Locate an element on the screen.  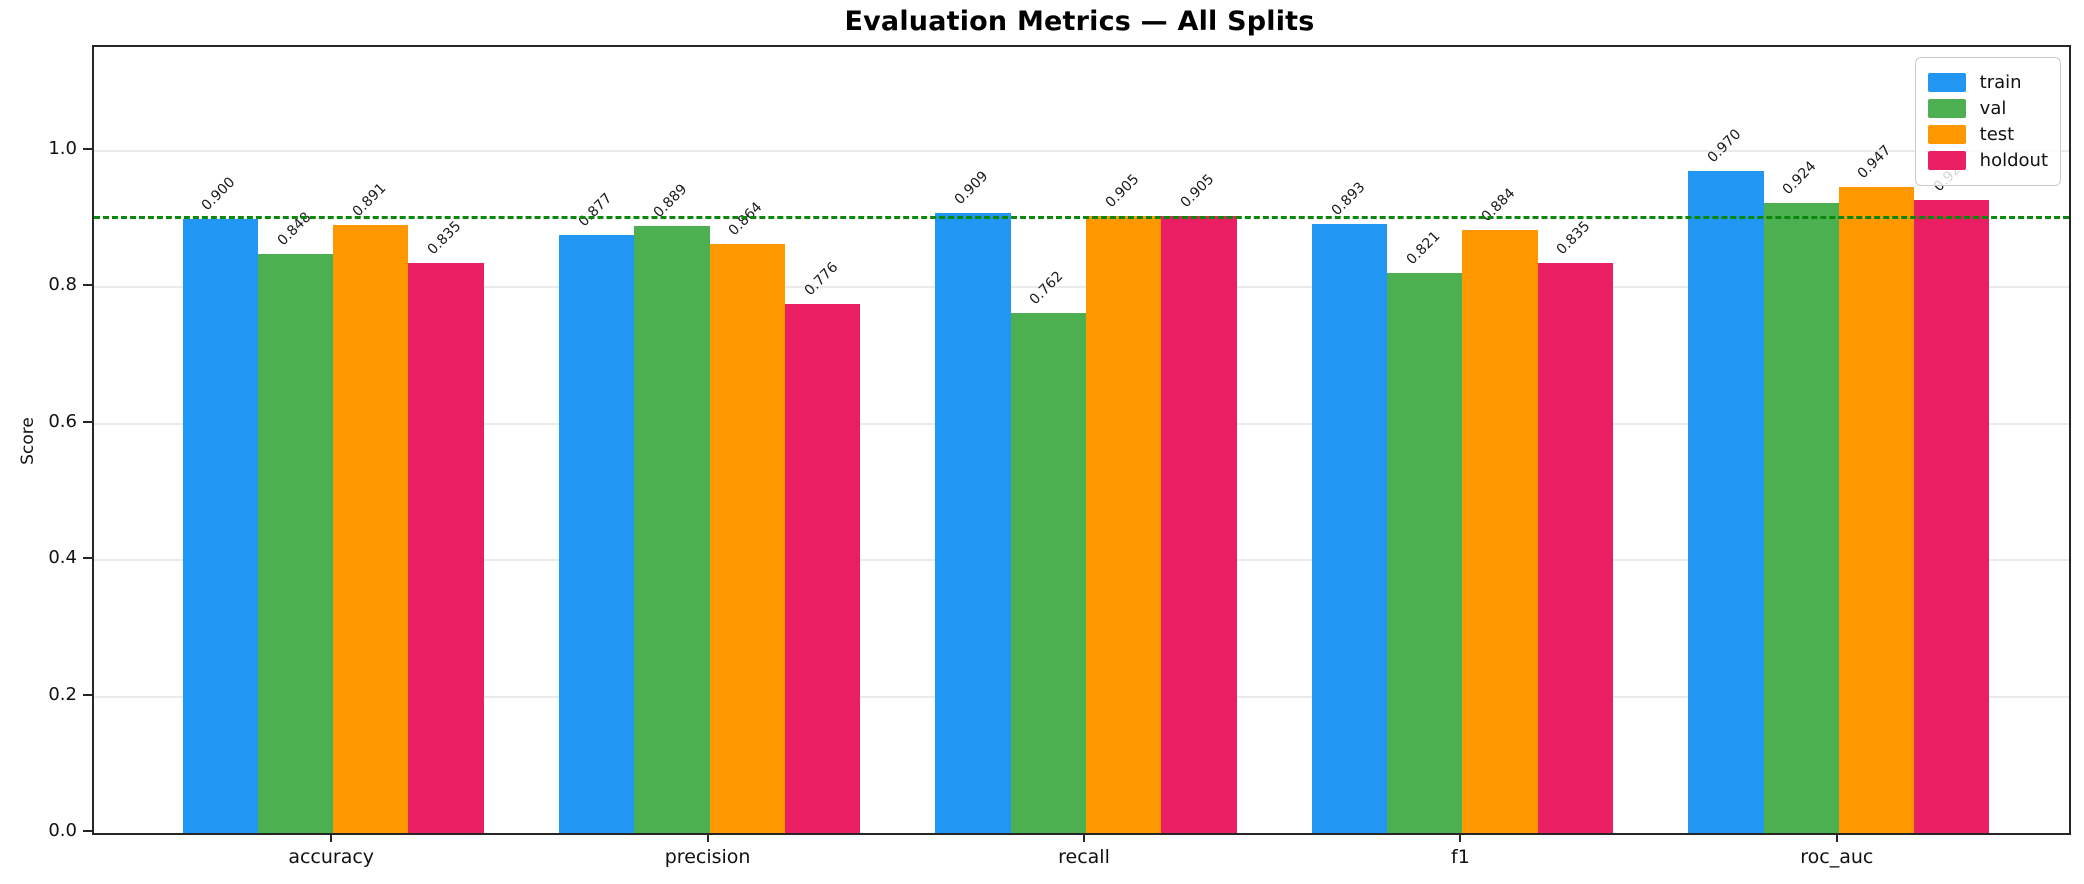
bar-slot: 0.970 is located at coordinates (1726, 440).